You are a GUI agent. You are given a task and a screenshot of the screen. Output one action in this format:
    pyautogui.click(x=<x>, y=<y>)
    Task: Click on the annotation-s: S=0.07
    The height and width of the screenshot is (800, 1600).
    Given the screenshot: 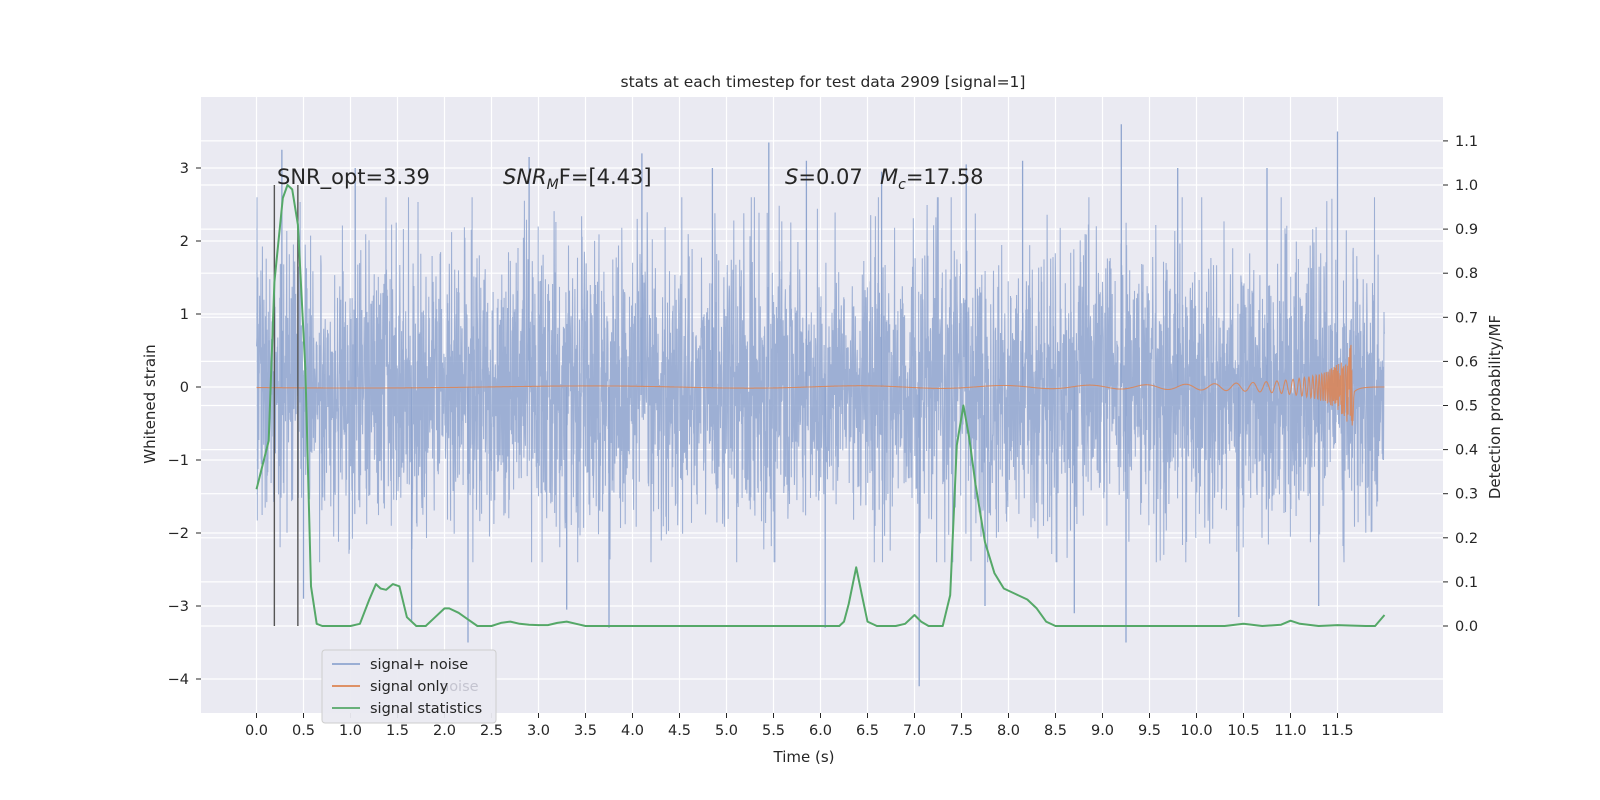 What is the action you would take?
    pyautogui.click(x=824, y=177)
    